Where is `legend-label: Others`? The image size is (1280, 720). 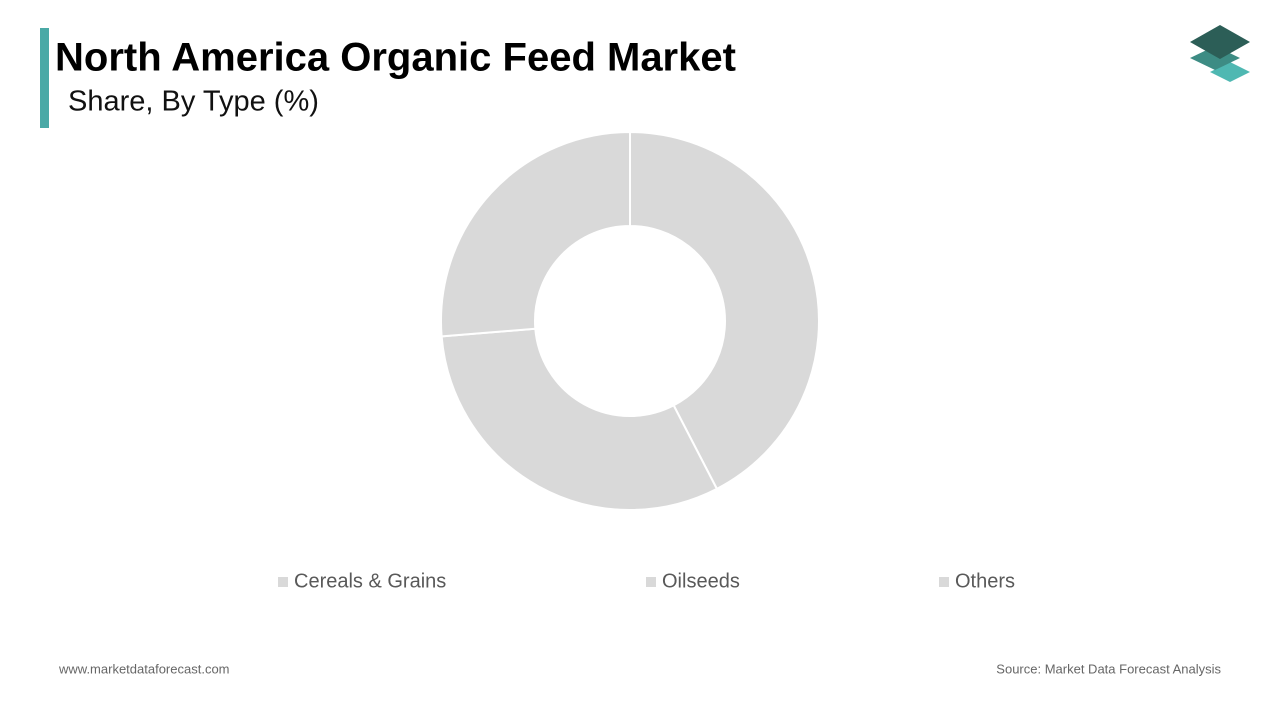 legend-label: Others is located at coordinates (985, 581).